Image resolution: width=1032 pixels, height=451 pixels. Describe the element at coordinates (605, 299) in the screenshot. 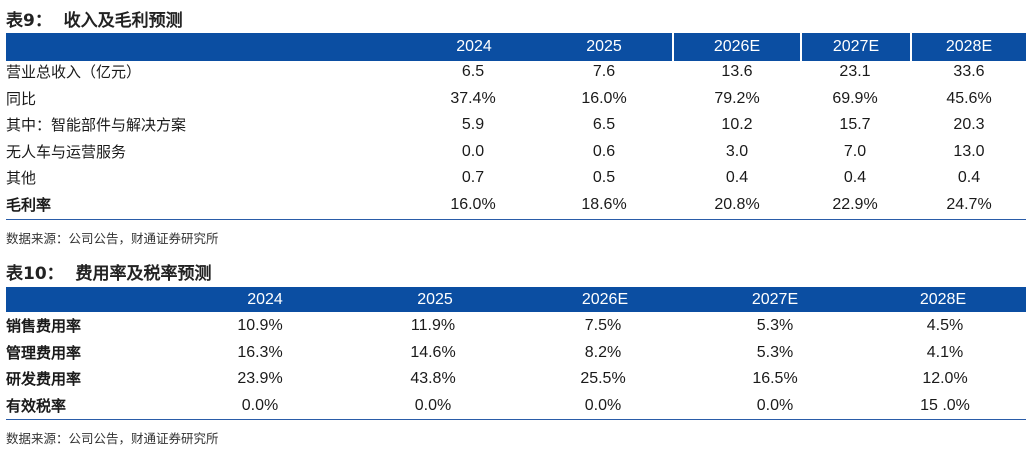

I see `table2-header-2026e: 2026E` at that location.